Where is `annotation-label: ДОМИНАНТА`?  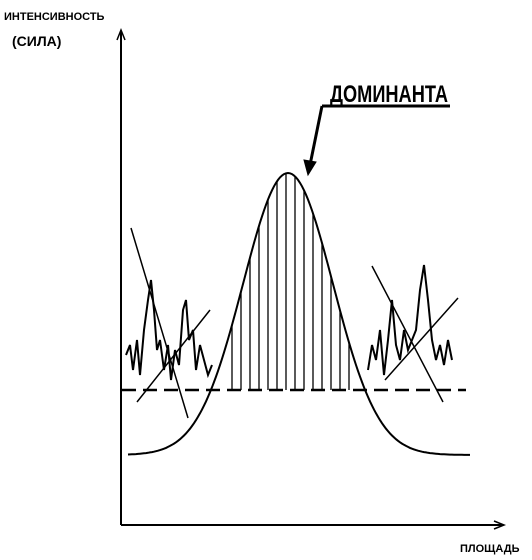 annotation-label: ДОМИНАНТА is located at coordinates (389, 94).